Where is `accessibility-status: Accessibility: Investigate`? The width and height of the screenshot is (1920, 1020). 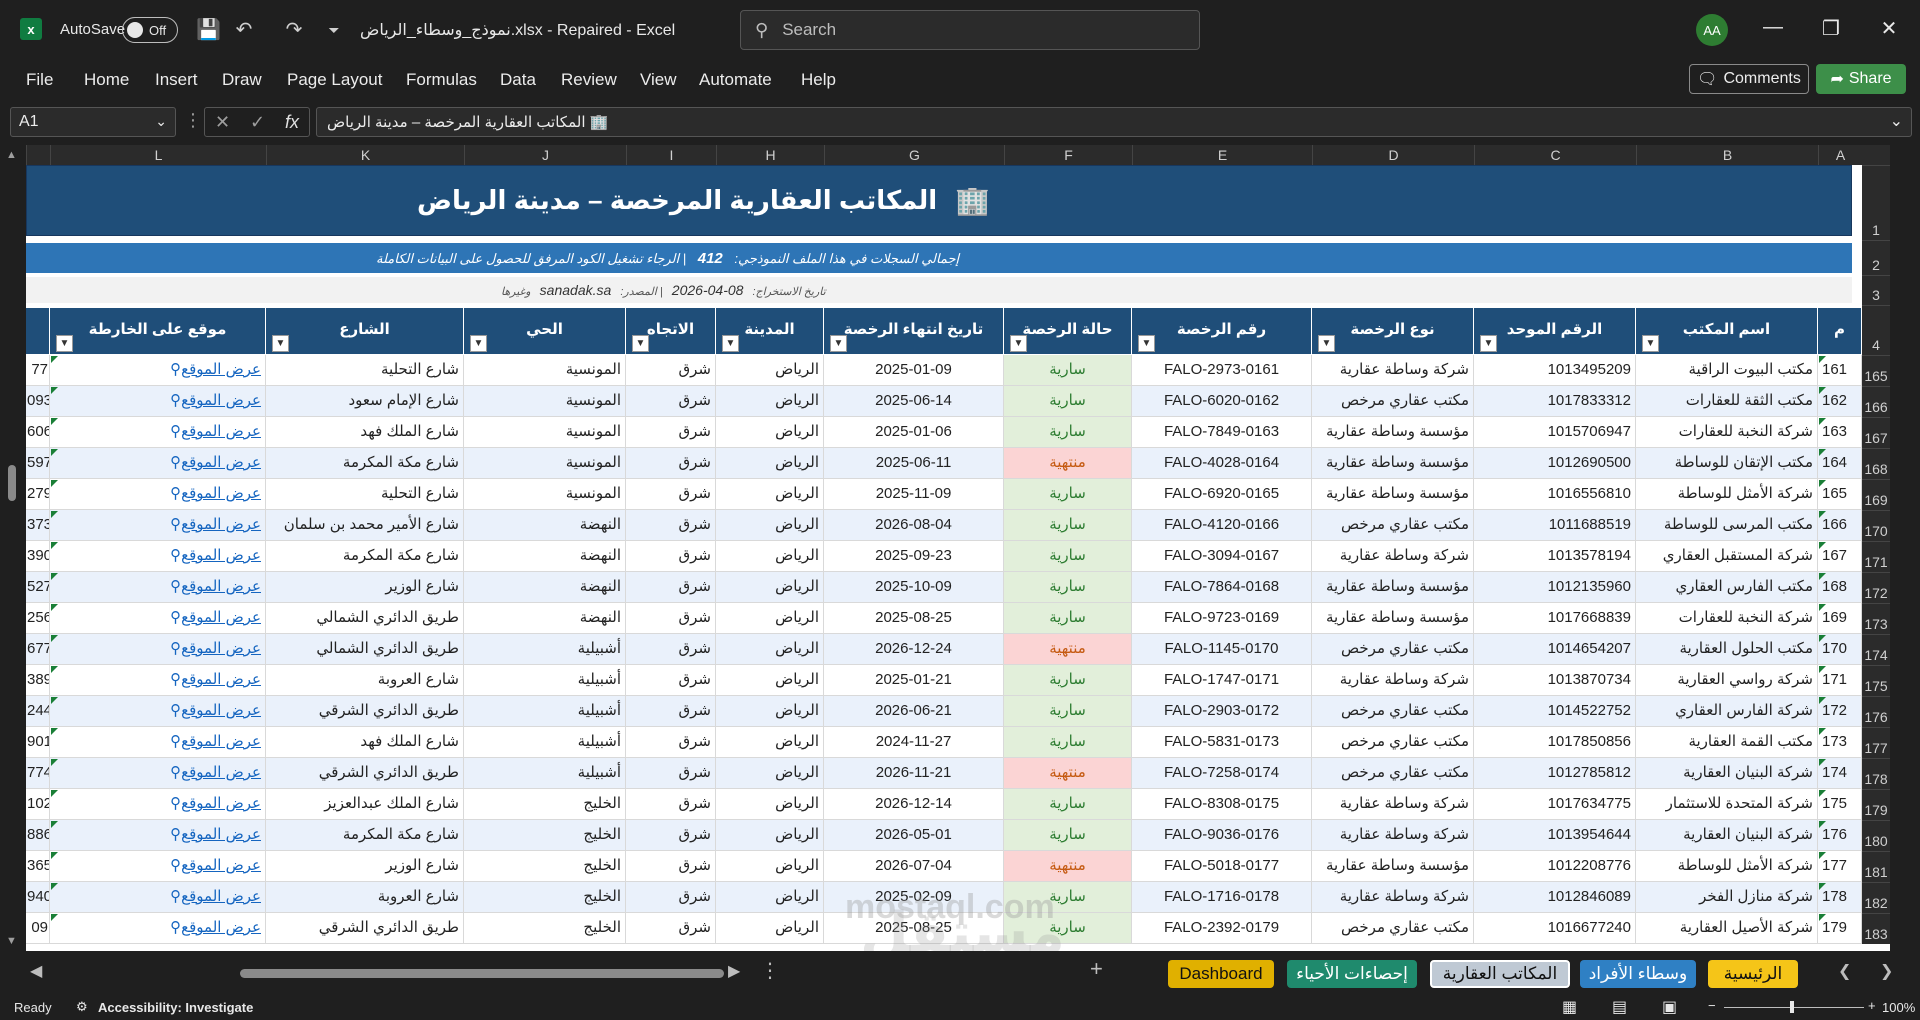 accessibility-status: Accessibility: Investigate is located at coordinates (176, 1007).